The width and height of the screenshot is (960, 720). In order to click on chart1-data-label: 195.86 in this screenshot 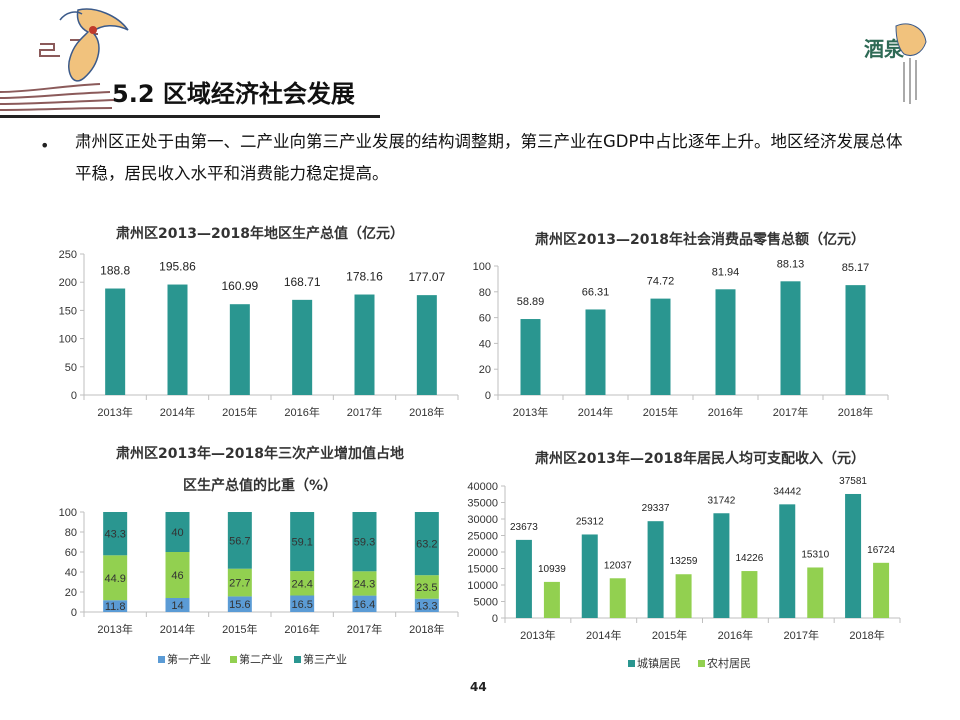, I will do `click(177, 267)`.